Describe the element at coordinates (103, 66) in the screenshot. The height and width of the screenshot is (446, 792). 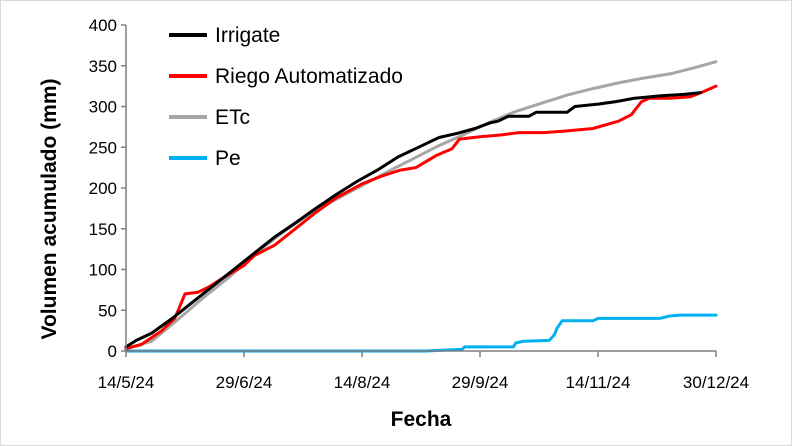
I see `y-tick-label: 350` at that location.